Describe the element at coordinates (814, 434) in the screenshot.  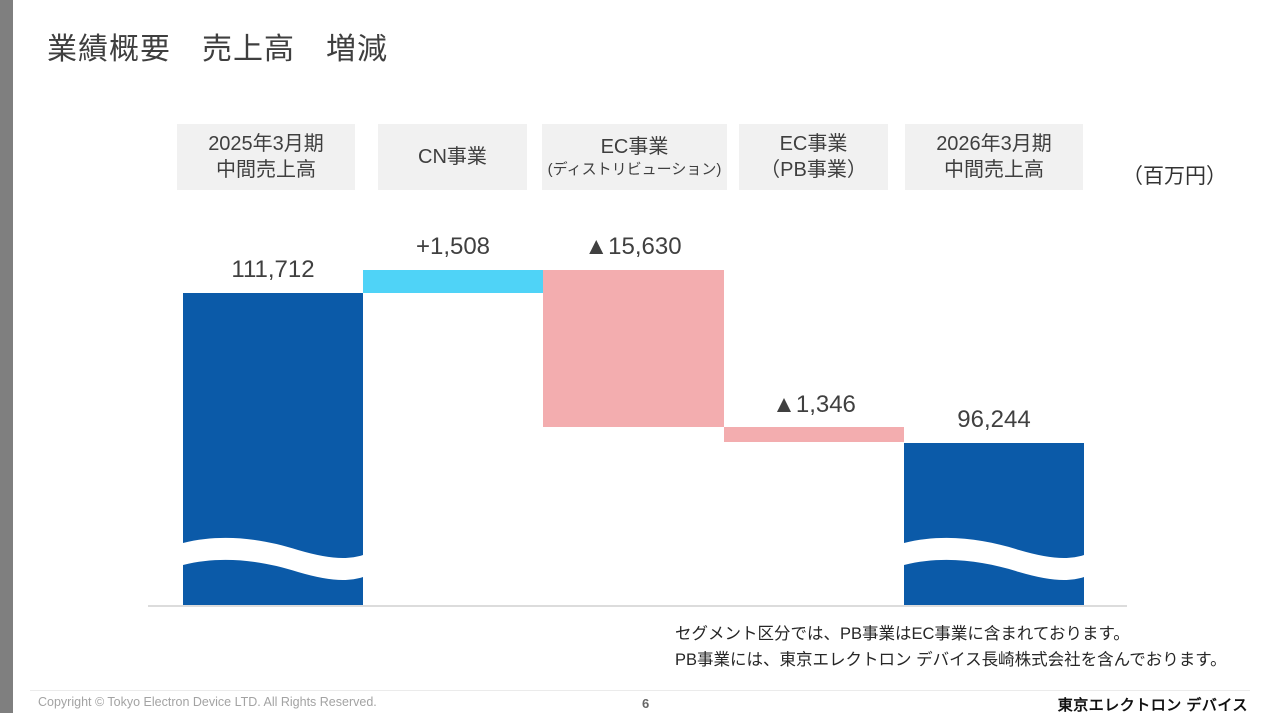
I see `bar-decrease-ec-pb` at that location.